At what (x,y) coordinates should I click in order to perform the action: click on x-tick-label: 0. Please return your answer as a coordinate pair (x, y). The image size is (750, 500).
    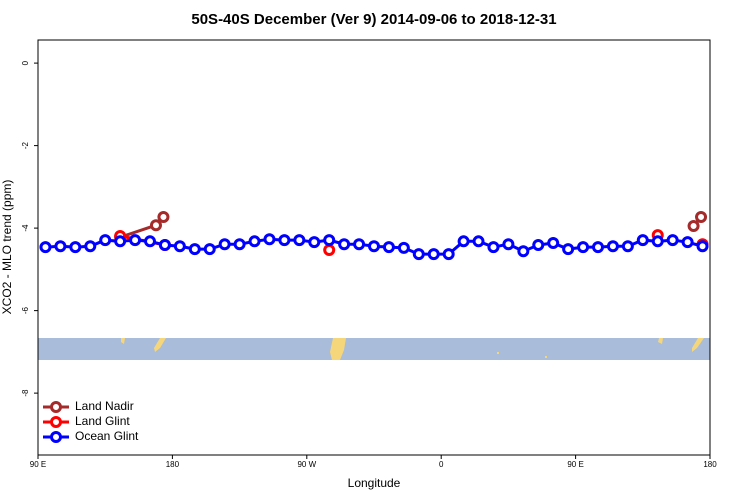
    Looking at the image, I should click on (441, 464).